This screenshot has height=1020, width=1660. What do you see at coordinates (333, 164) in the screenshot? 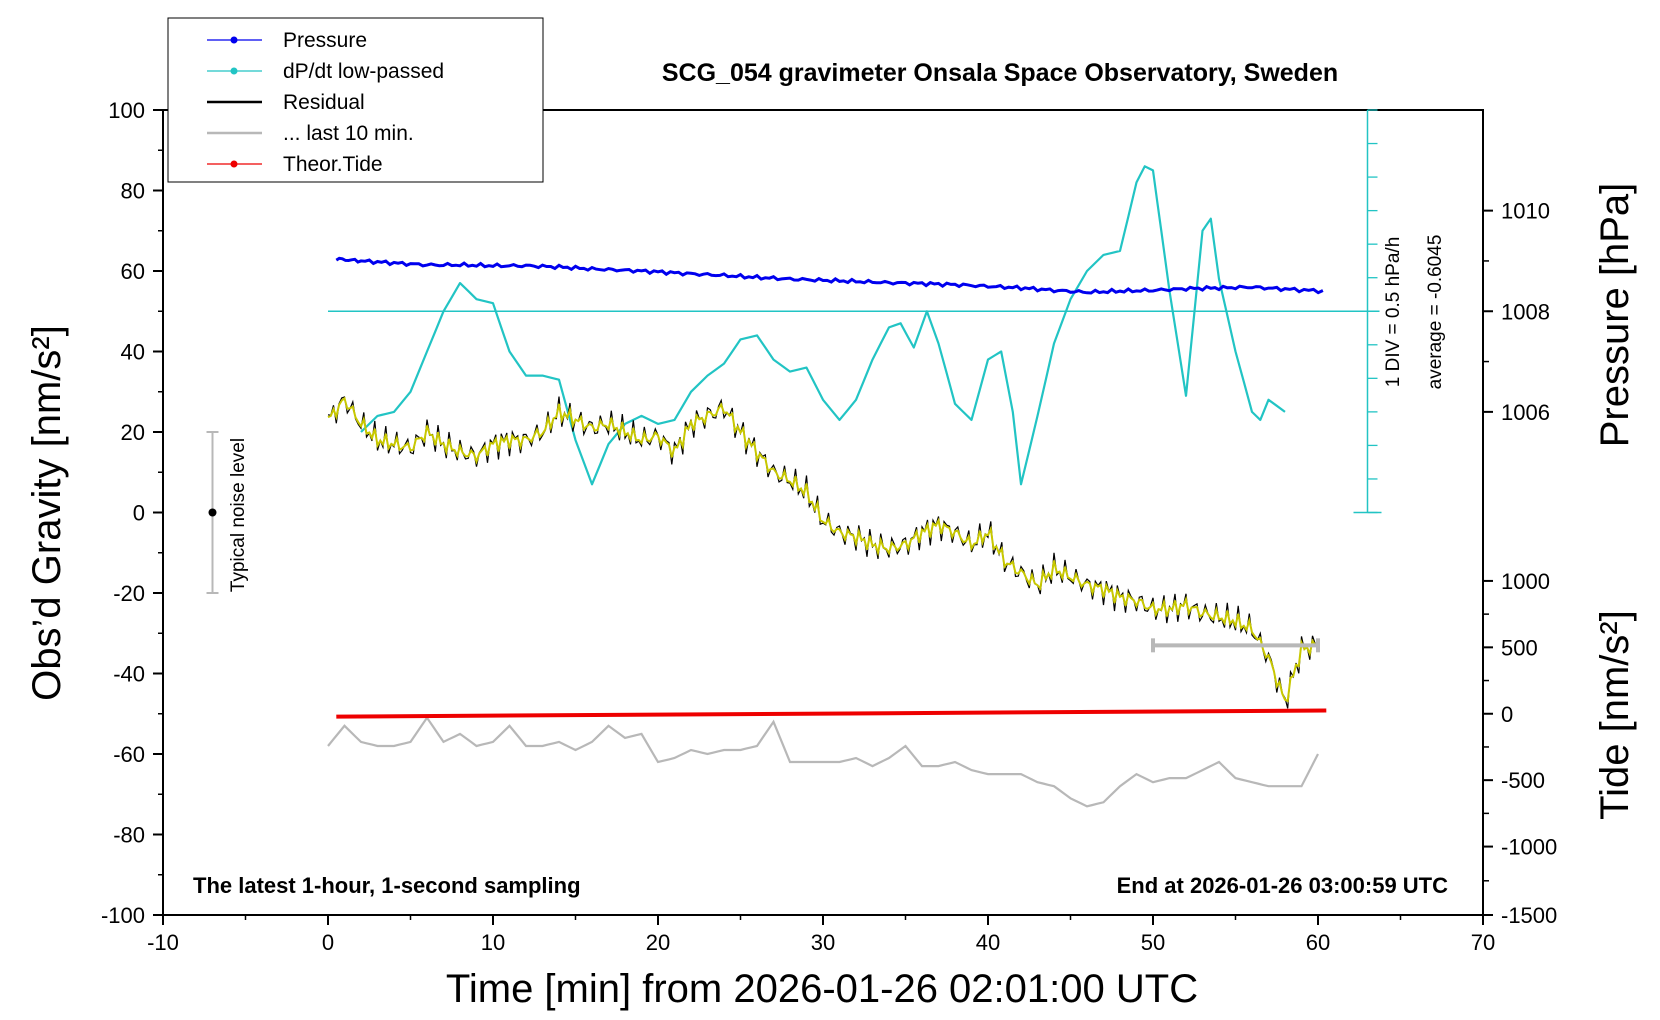
I see `legend-label: Theor.Tide` at bounding box center [333, 164].